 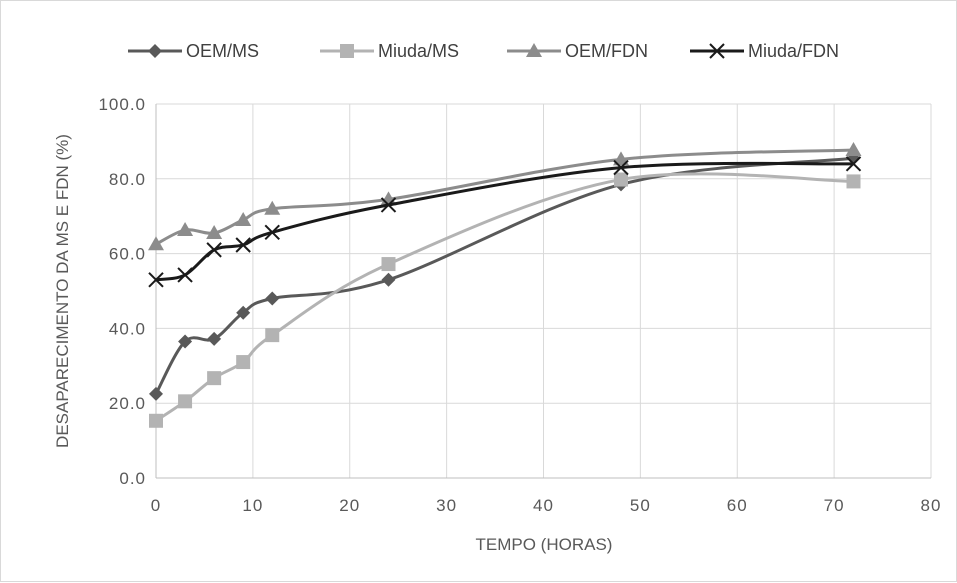 I want to click on x-tick-label: 70, so click(x=834, y=505).